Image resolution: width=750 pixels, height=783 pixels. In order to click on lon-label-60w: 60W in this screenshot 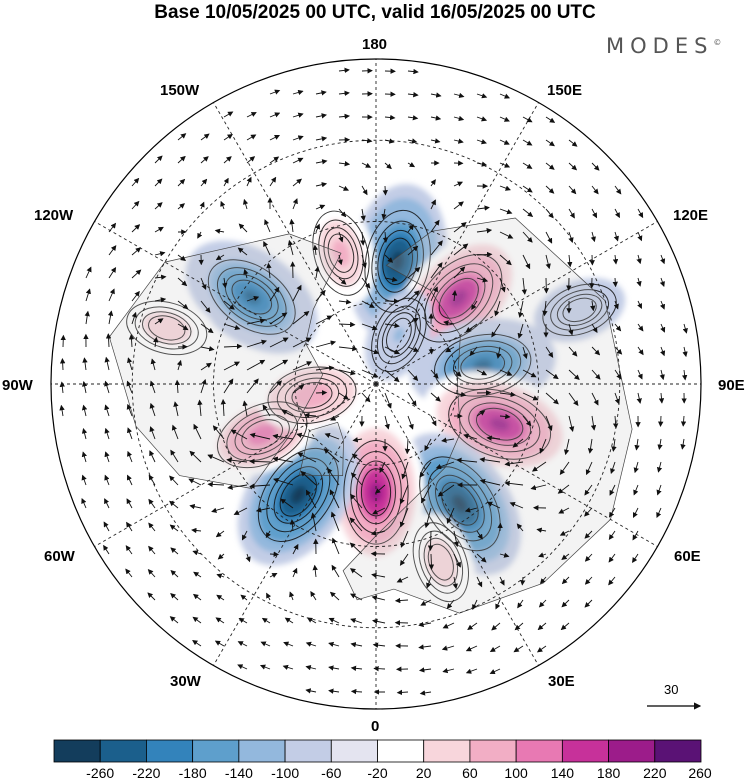, I will do `click(59, 556)`.